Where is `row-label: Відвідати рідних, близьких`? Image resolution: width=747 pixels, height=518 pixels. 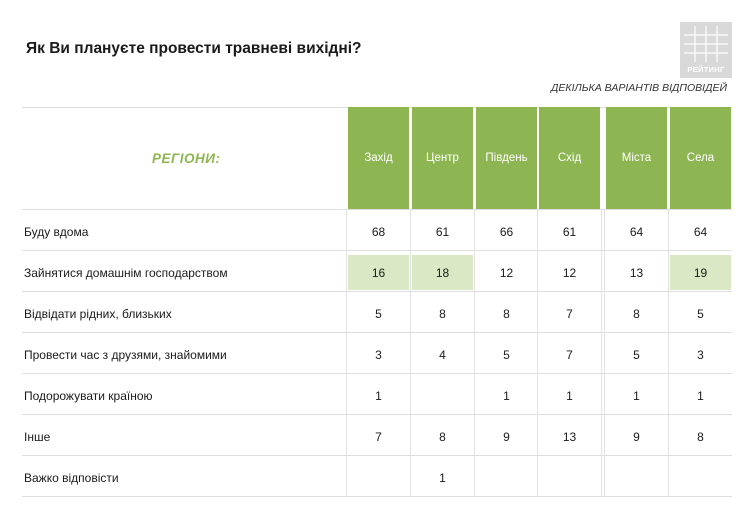
row-label: Відвідати рідних, близьких is located at coordinates (98, 314).